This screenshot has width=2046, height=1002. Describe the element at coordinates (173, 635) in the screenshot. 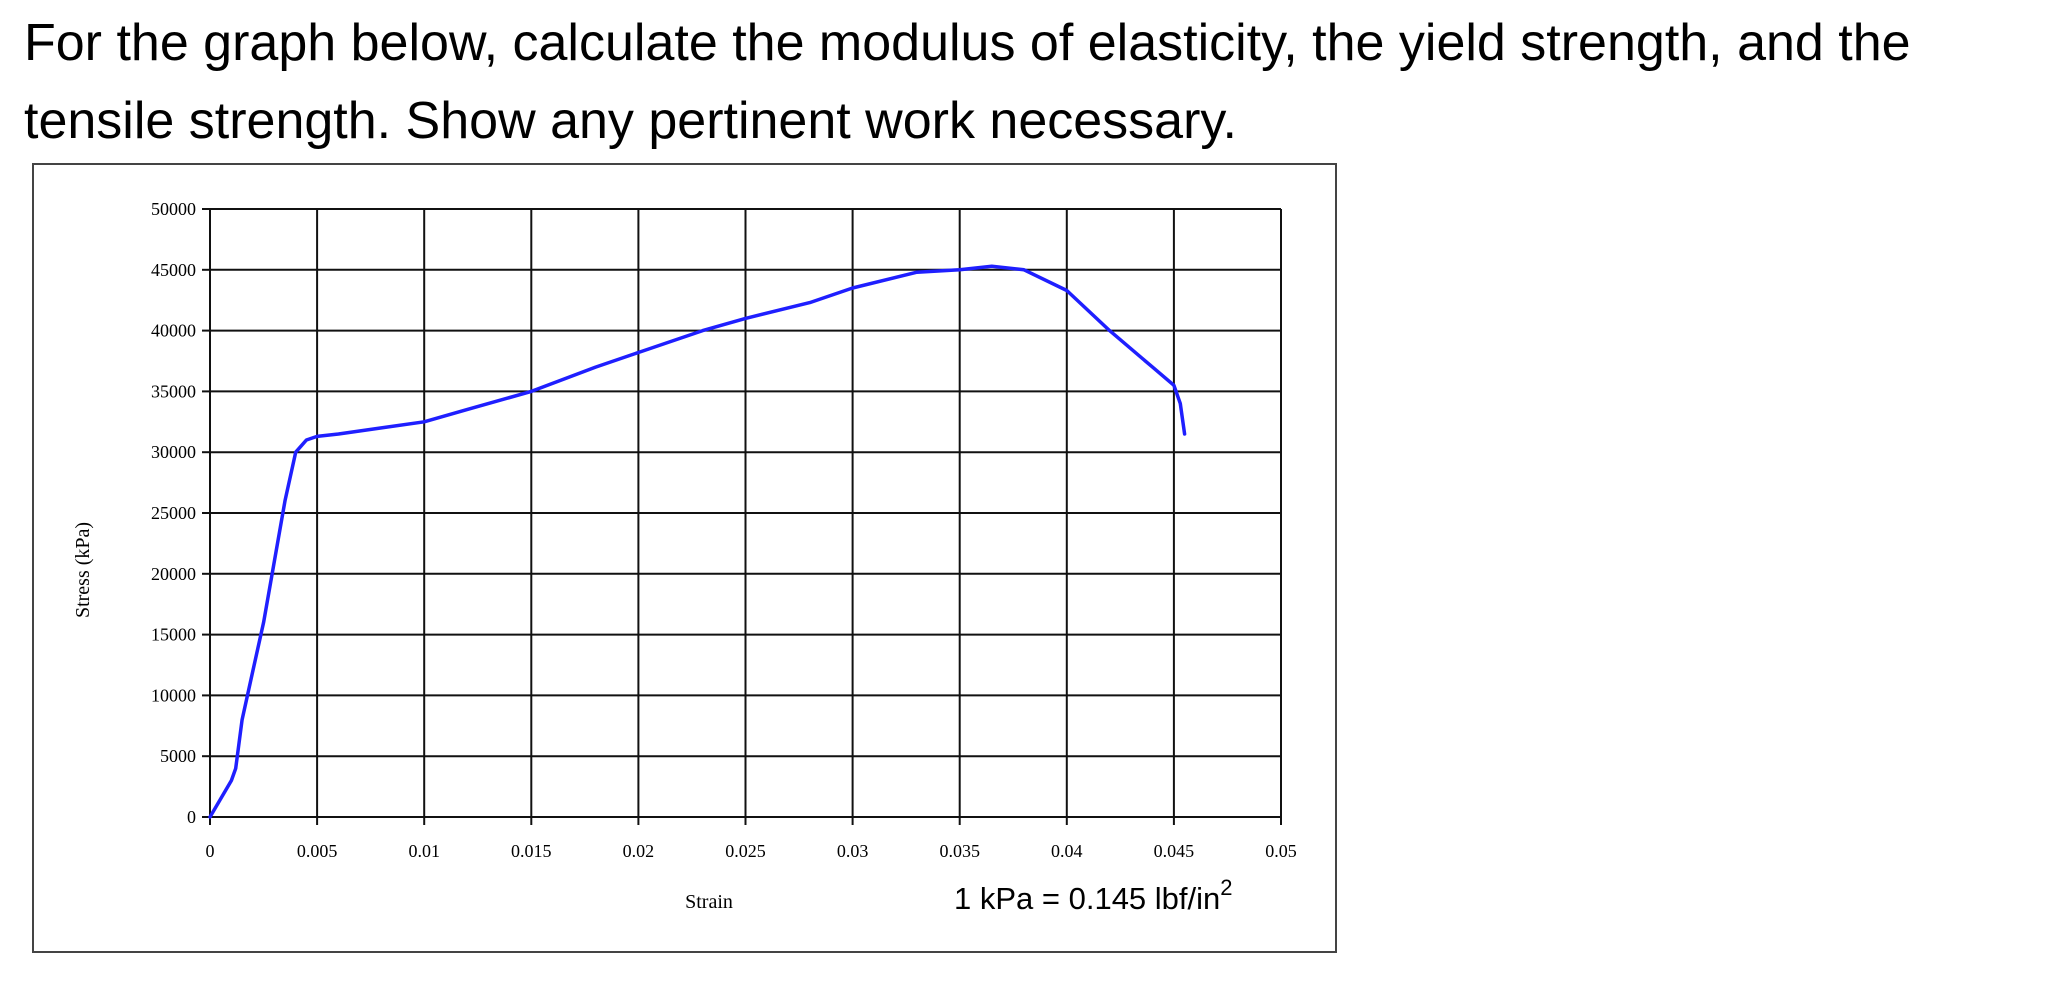

I see `y-tick-label: 15000` at that location.